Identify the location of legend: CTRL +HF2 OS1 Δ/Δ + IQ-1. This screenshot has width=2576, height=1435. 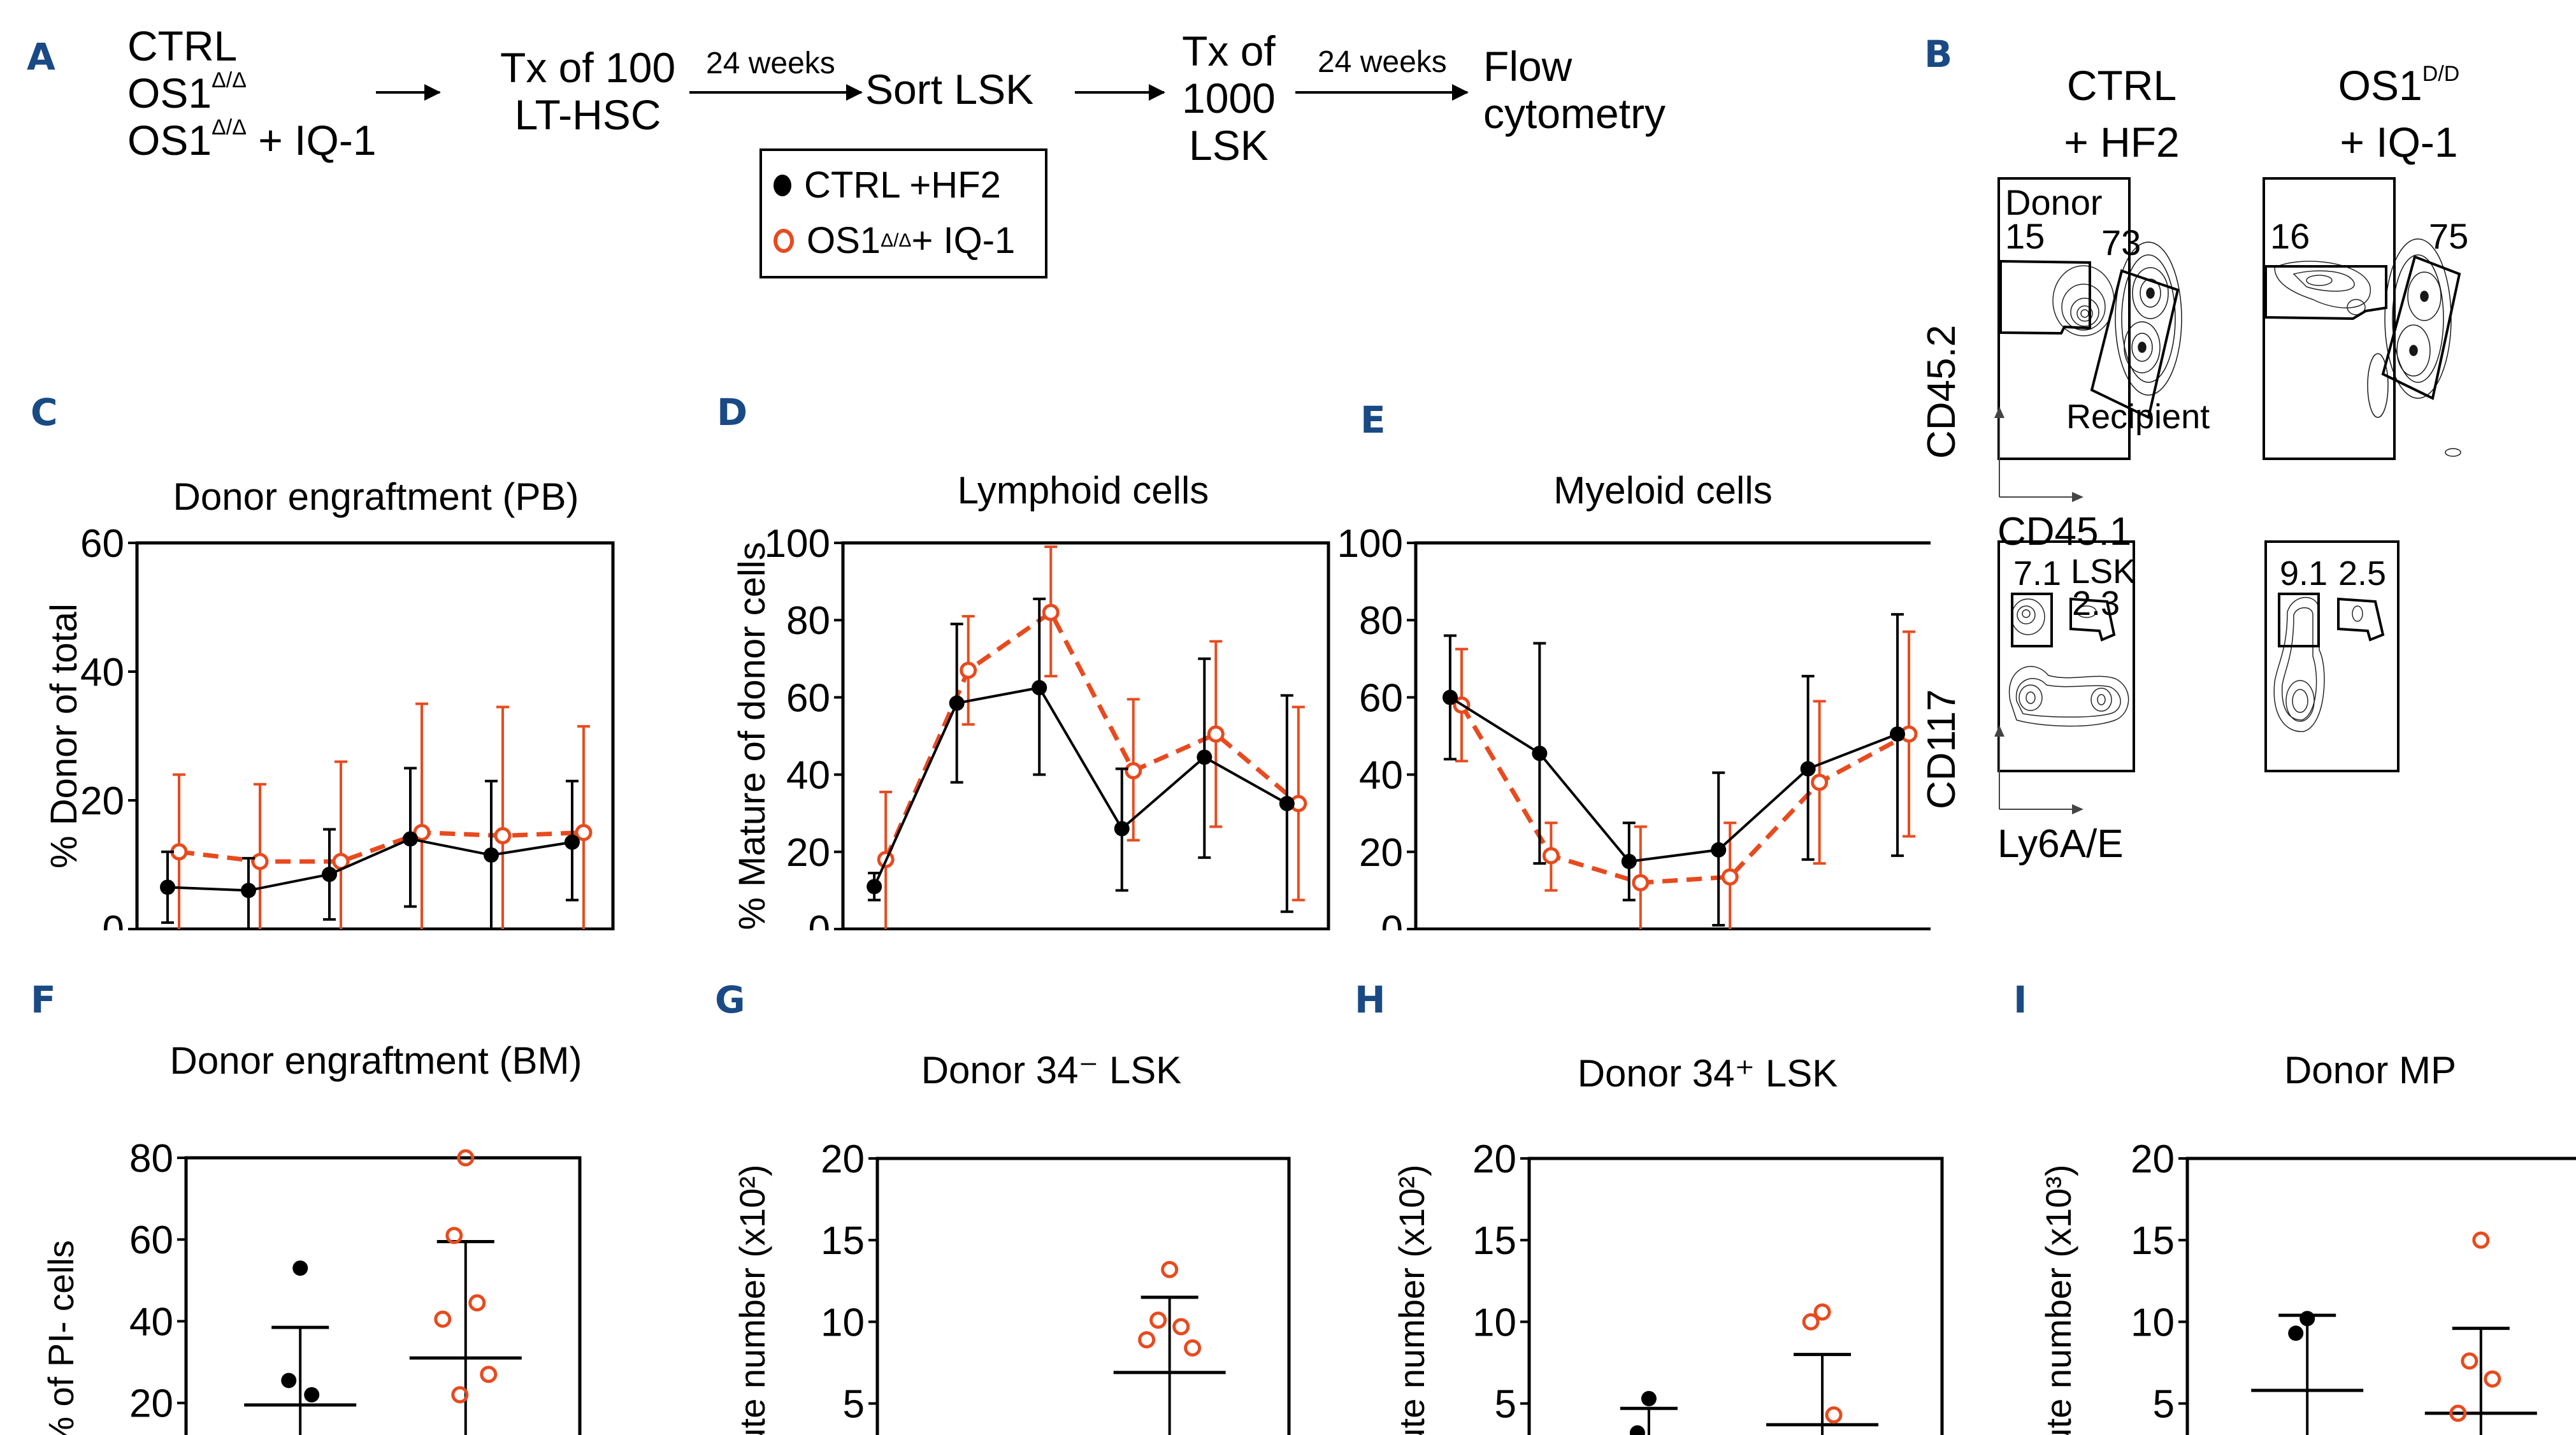
(903, 213).